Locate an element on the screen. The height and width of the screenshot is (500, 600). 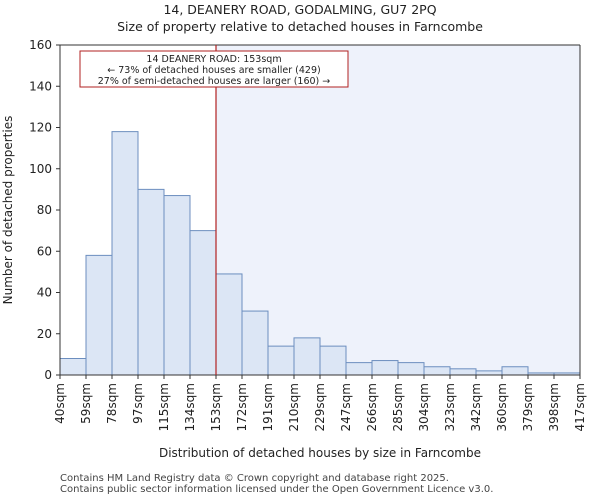
bar-247sqm is located at coordinates (359, 369).